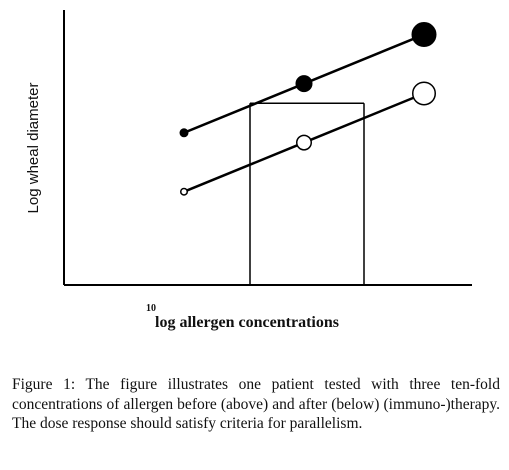 The width and height of the screenshot is (509, 470). Describe the element at coordinates (247, 322) in the screenshot. I see `x-axis-label: log allergen concentrations` at that location.